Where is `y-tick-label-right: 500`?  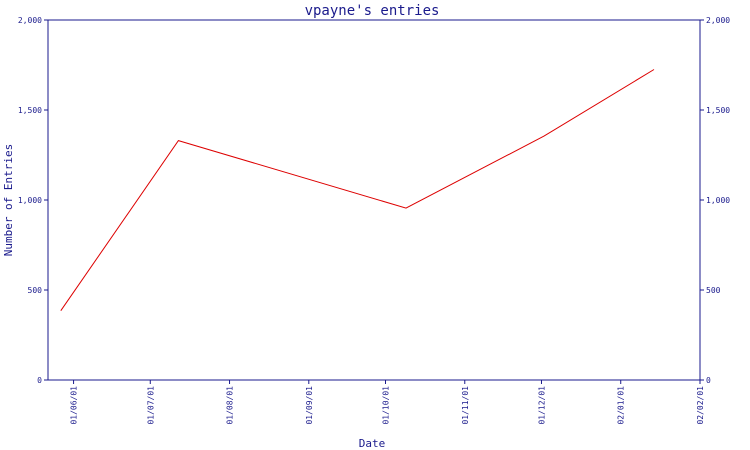 y-tick-label-right: 500 is located at coordinates (713, 290).